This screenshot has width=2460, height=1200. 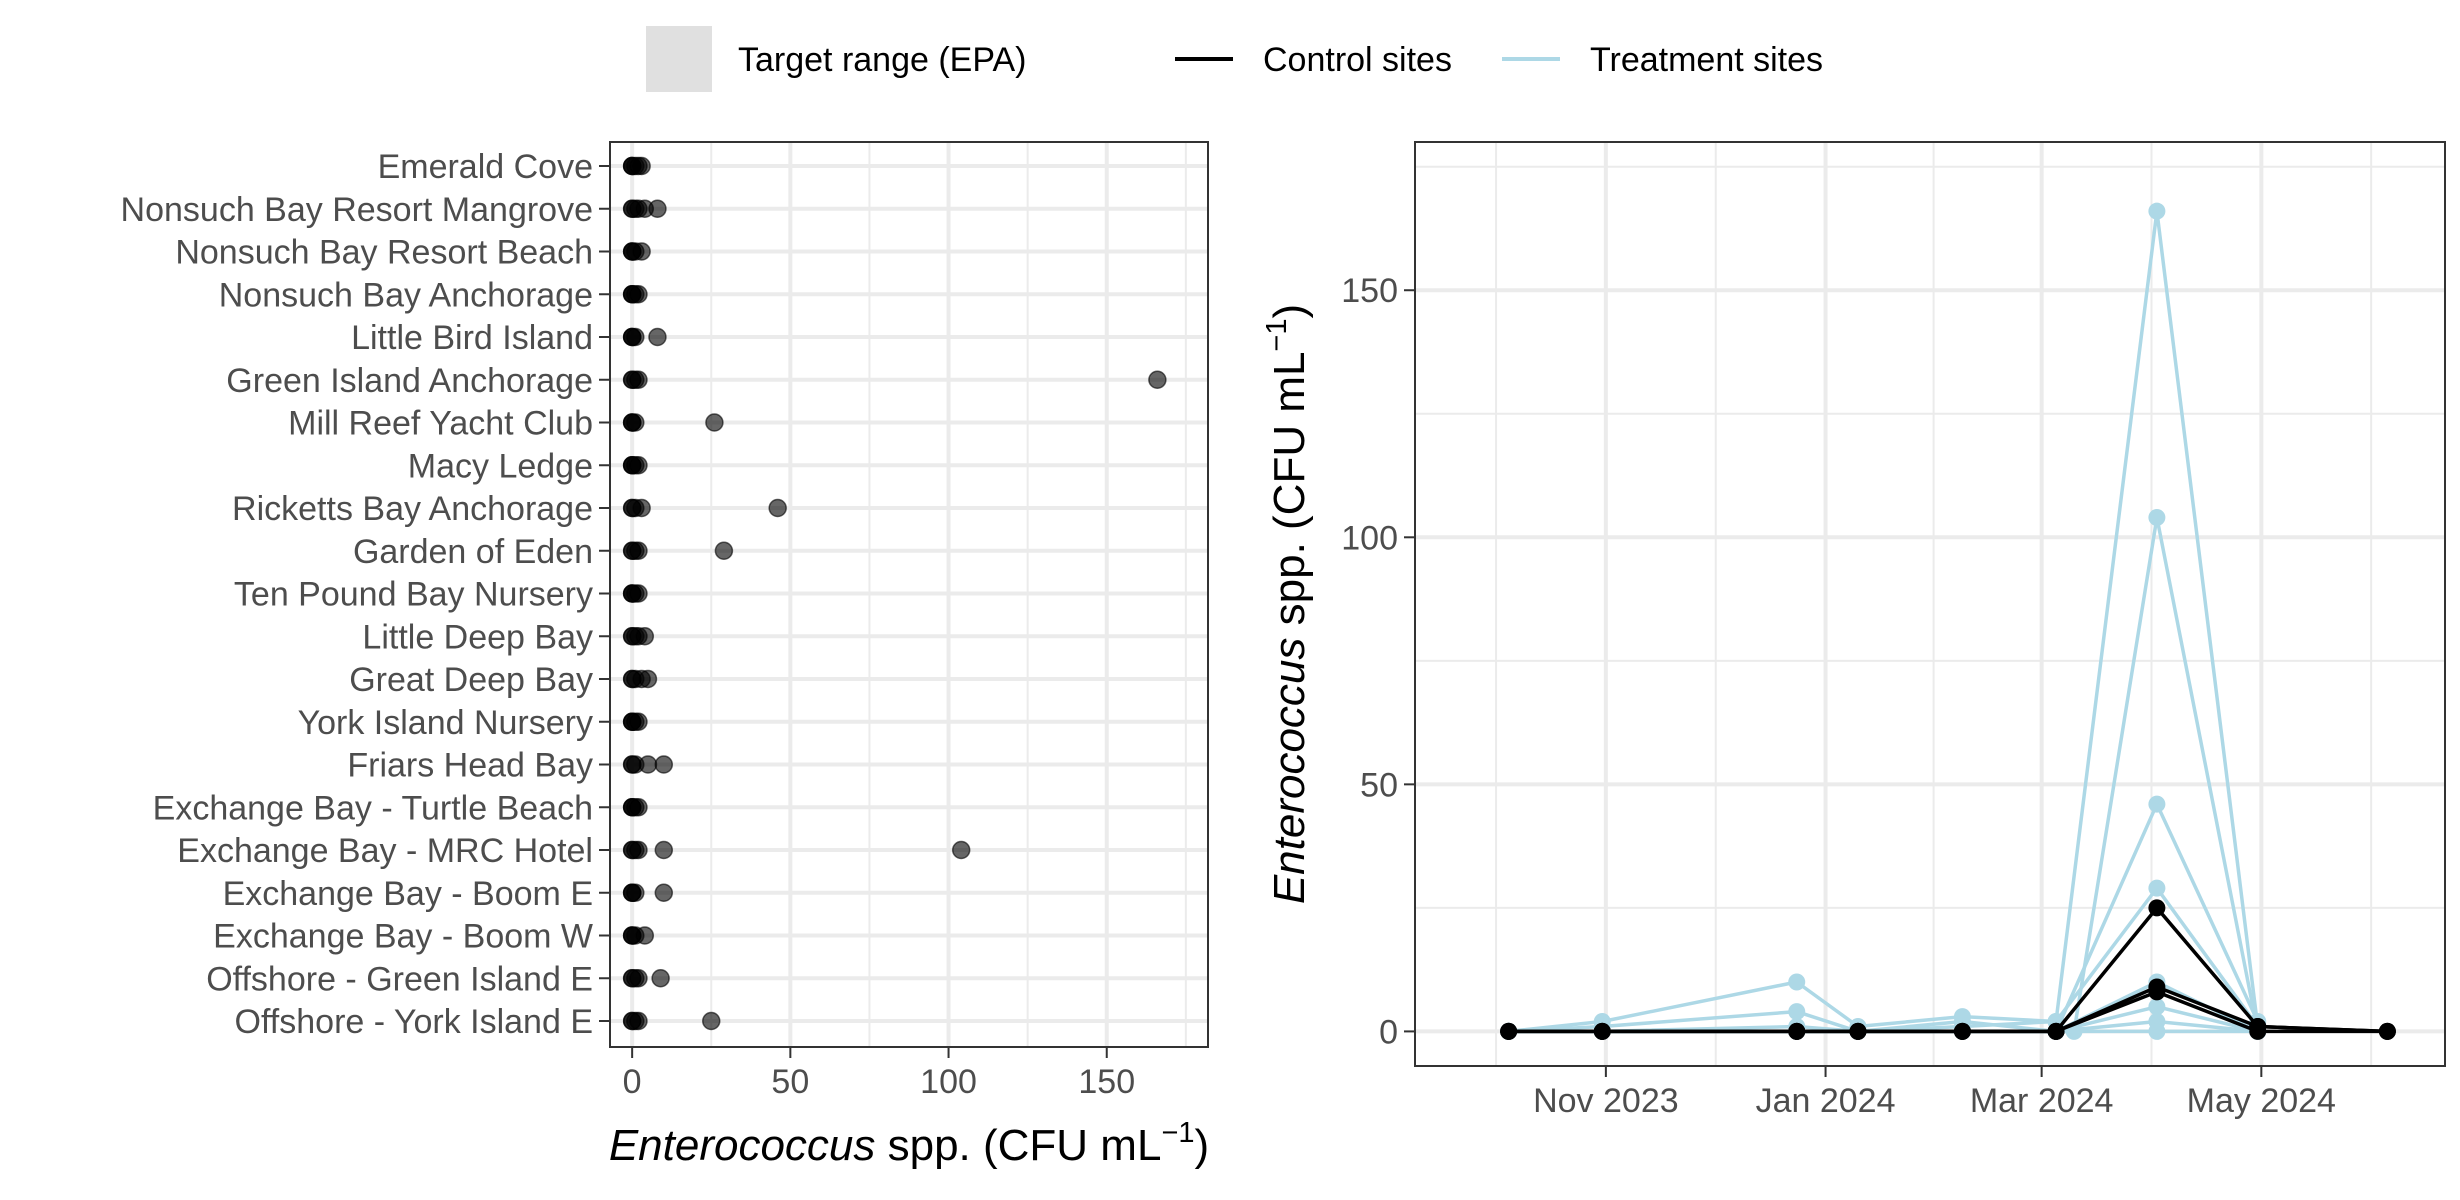 What do you see at coordinates (445, 723) in the screenshot?
I see `y-tick-label-york-island-nursery: York Island Nursery` at bounding box center [445, 723].